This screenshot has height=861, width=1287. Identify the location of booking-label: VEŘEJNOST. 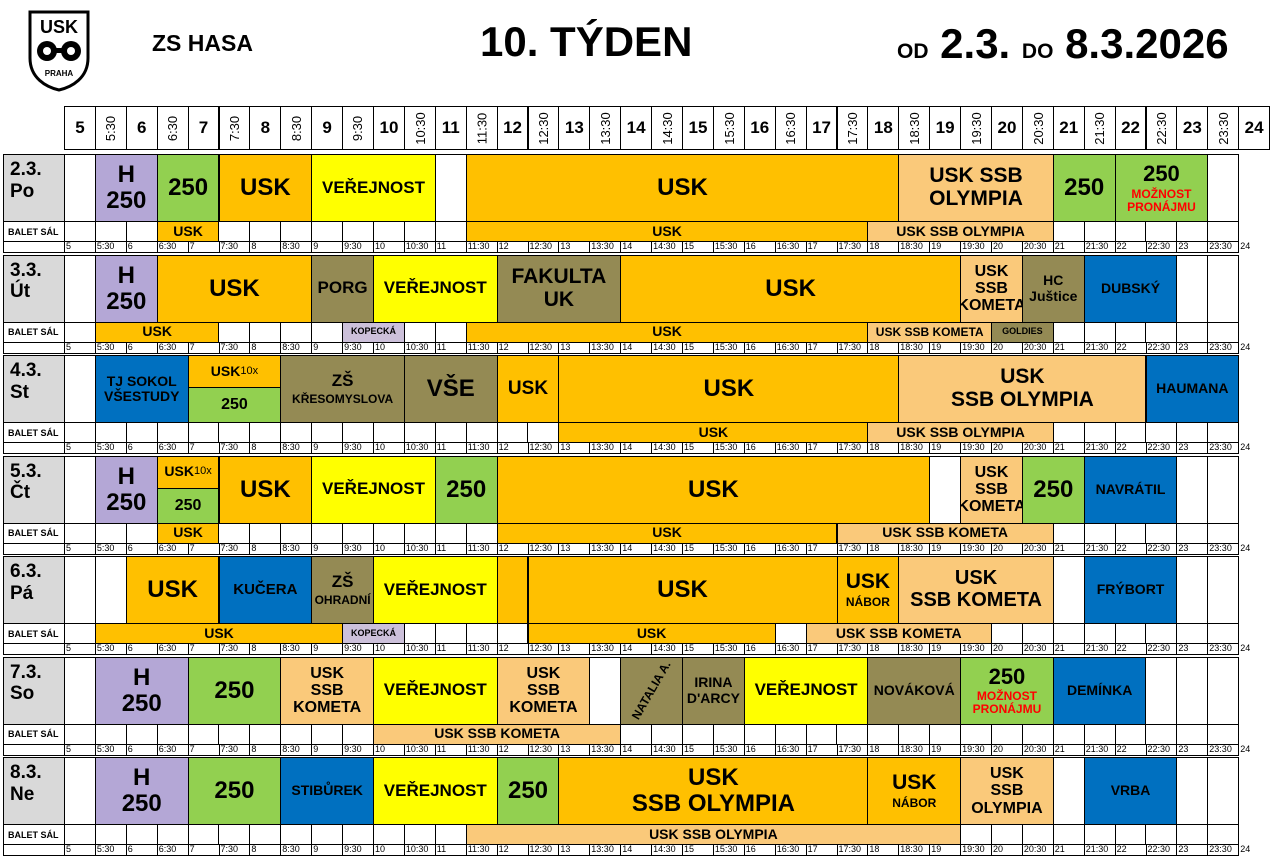
(435, 690).